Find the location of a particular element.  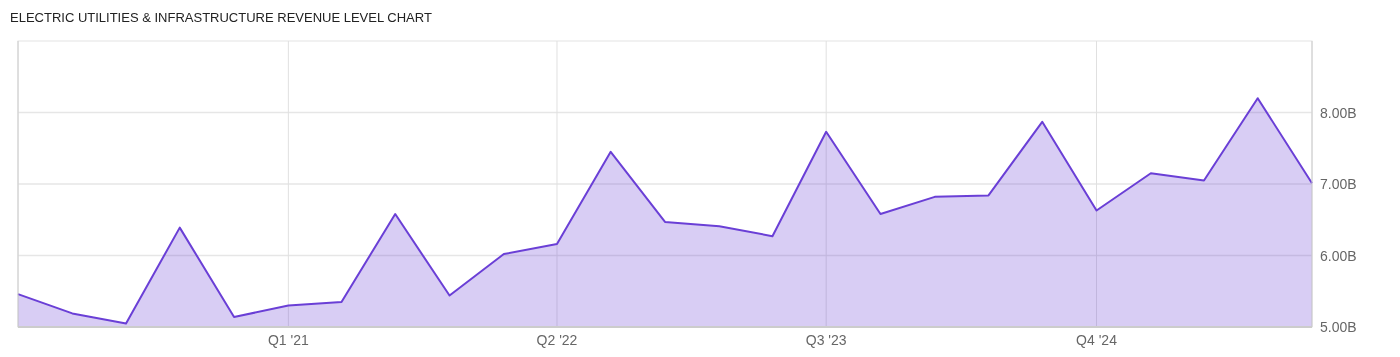

y-tick-label: 7.00B is located at coordinates (1338, 184).